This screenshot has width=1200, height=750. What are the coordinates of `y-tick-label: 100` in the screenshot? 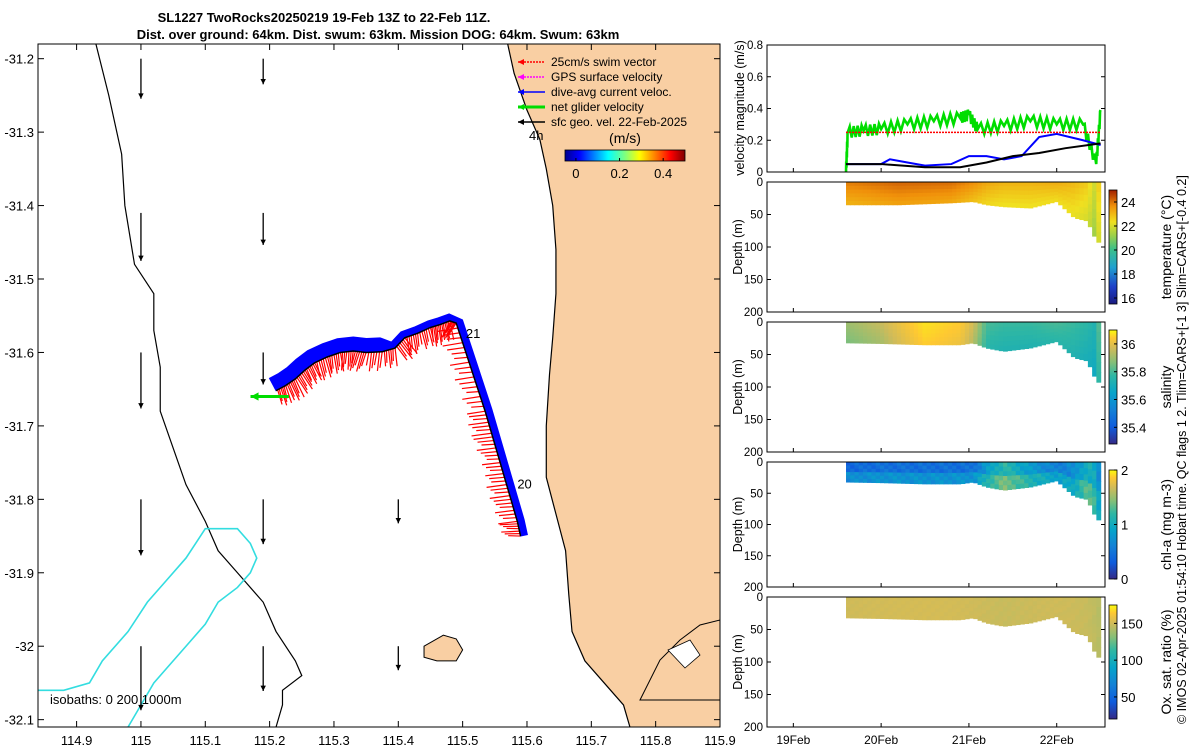 It's located at (753, 663).